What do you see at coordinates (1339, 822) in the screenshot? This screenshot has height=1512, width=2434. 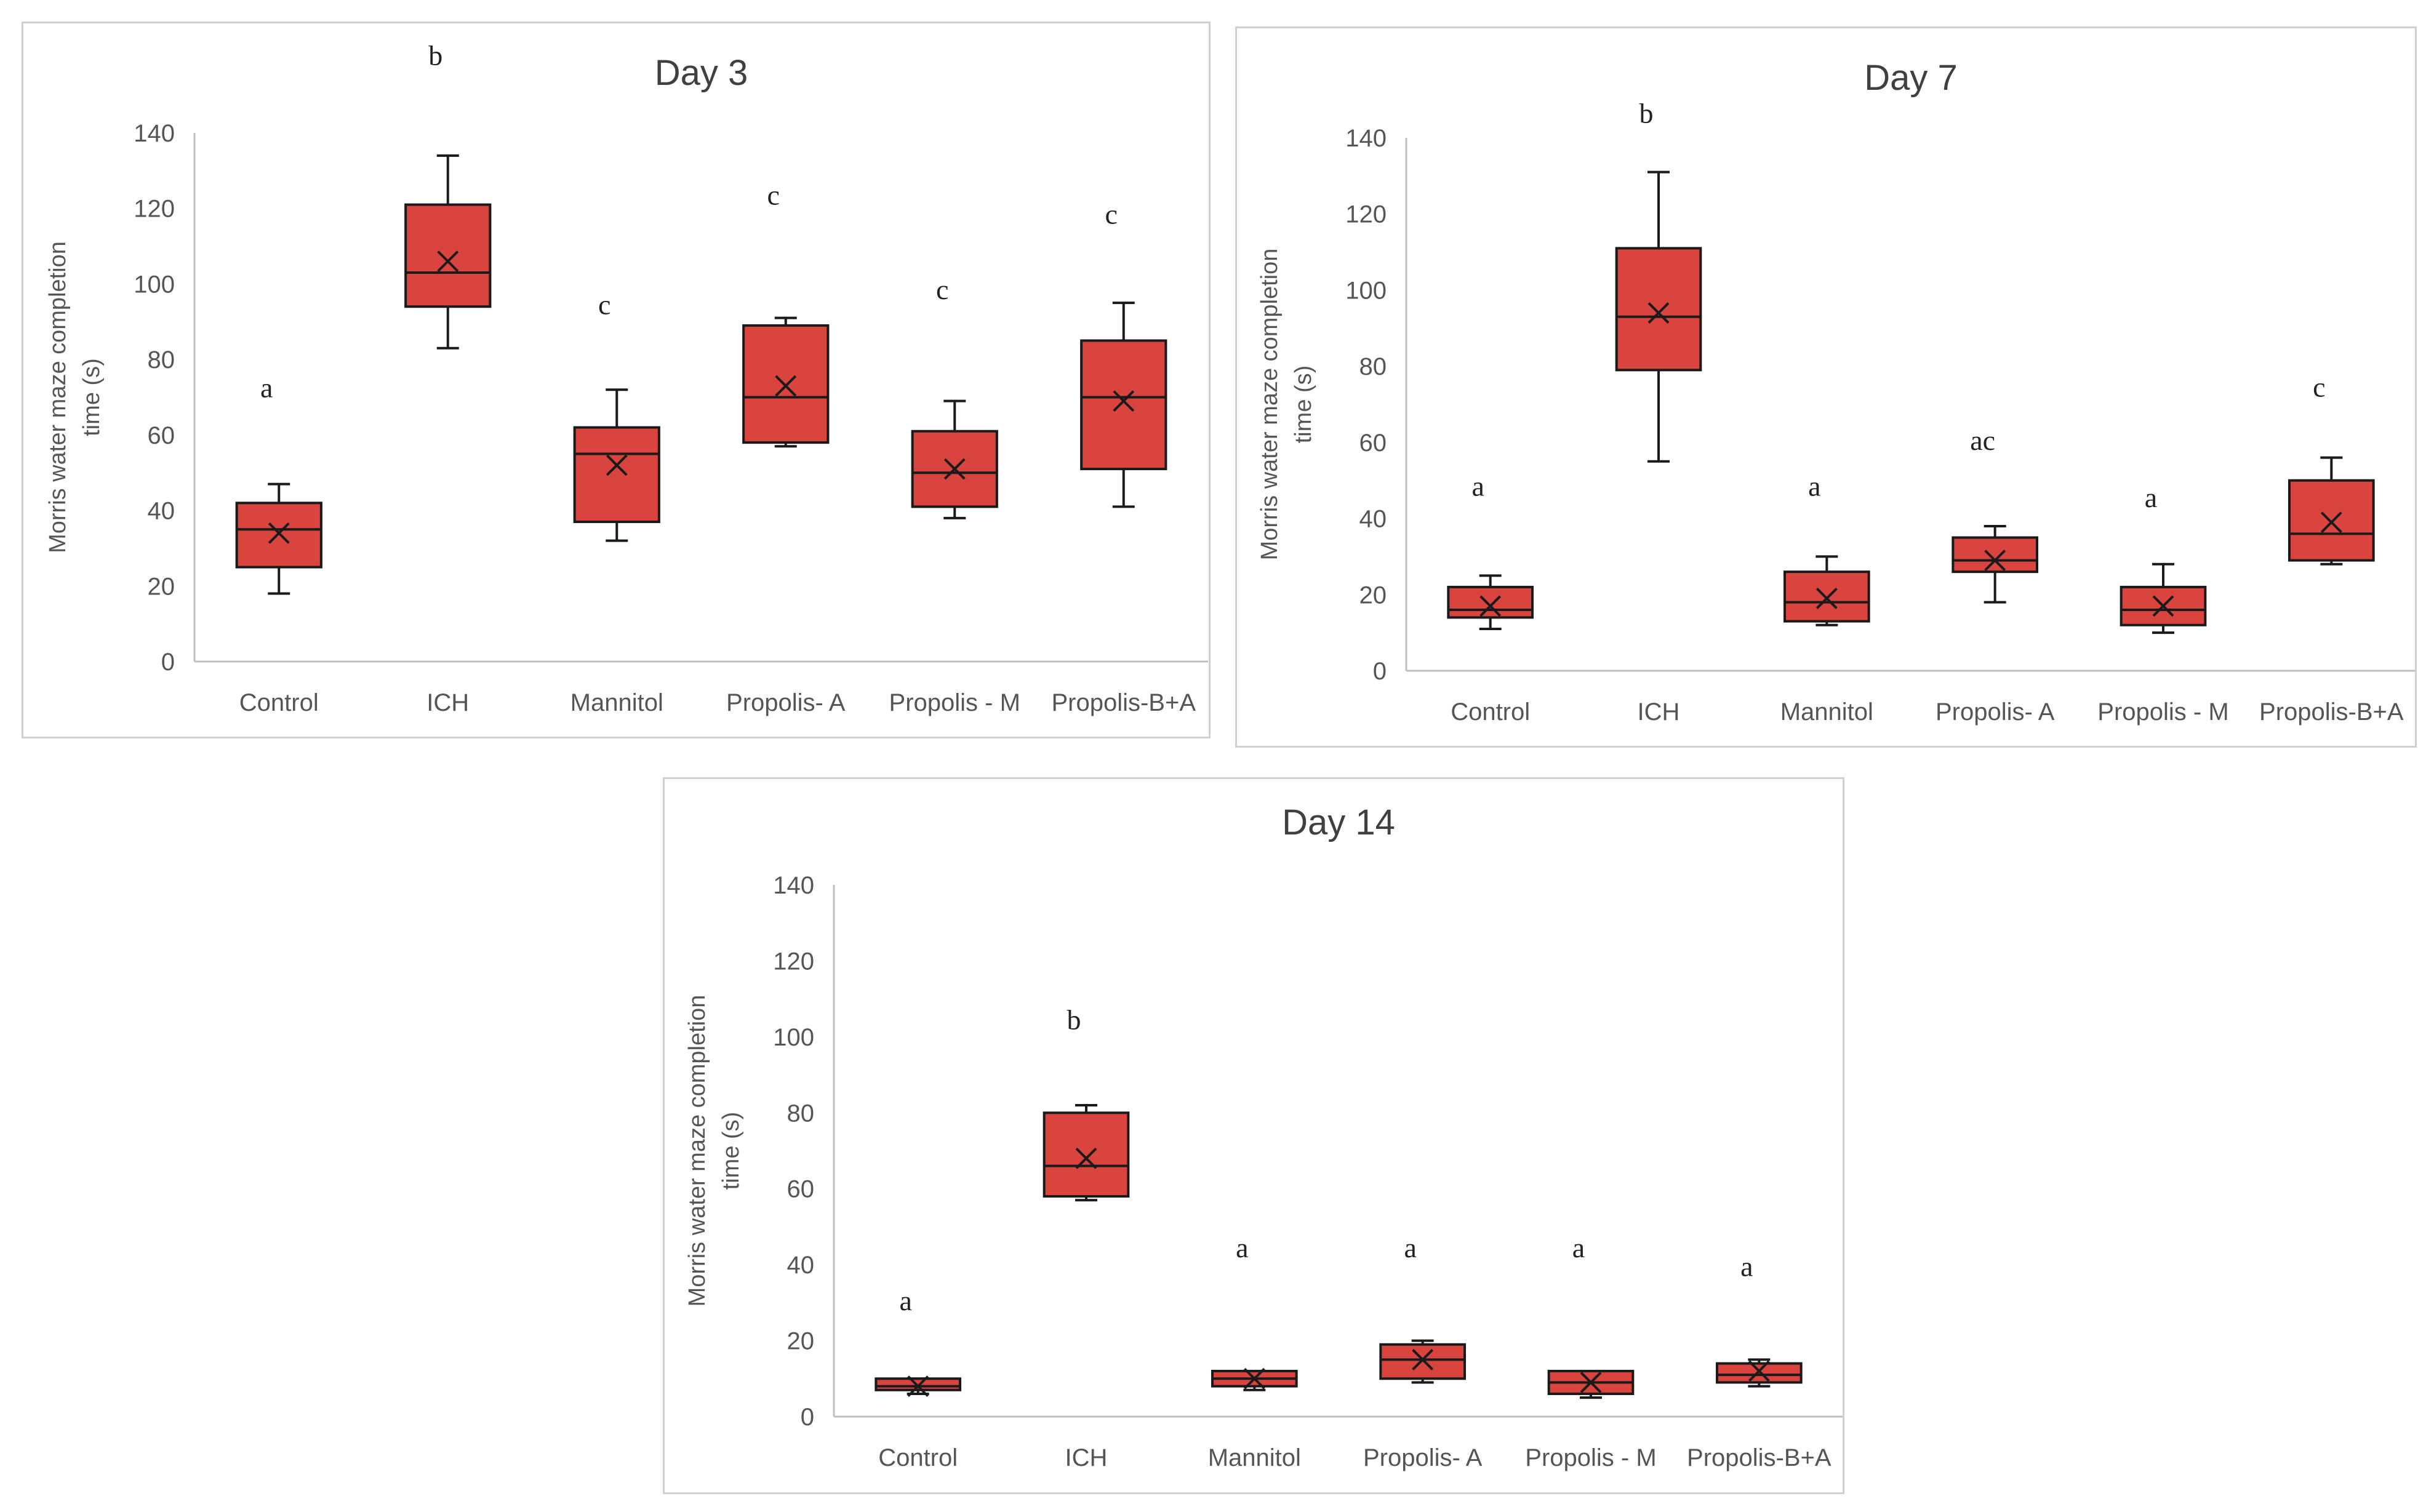 I see `chart-title: Day 14` at bounding box center [1339, 822].